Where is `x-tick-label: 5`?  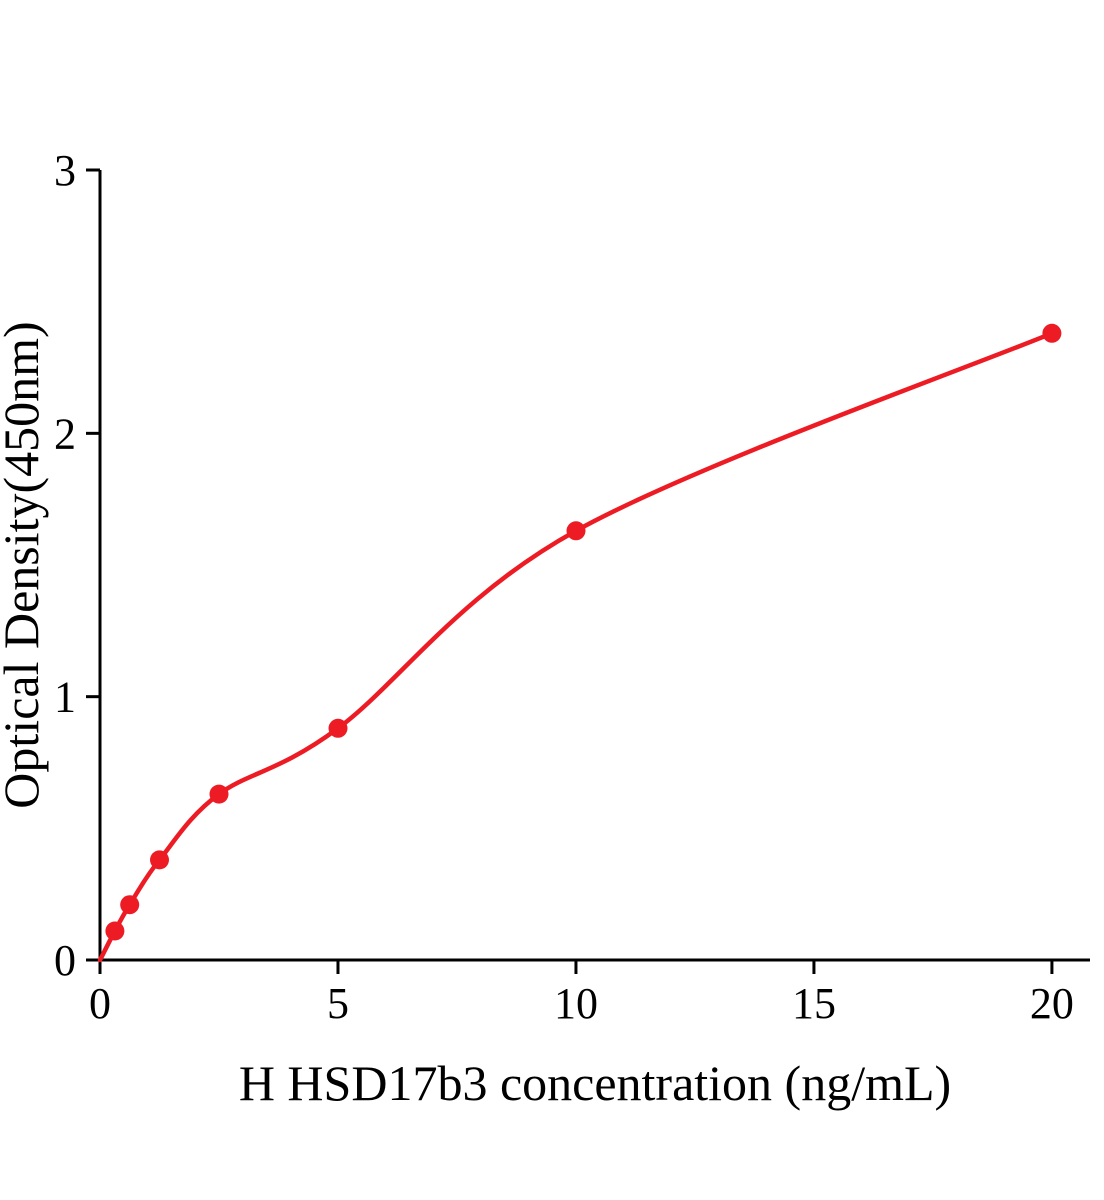 x-tick-label: 5 is located at coordinates (338, 1003).